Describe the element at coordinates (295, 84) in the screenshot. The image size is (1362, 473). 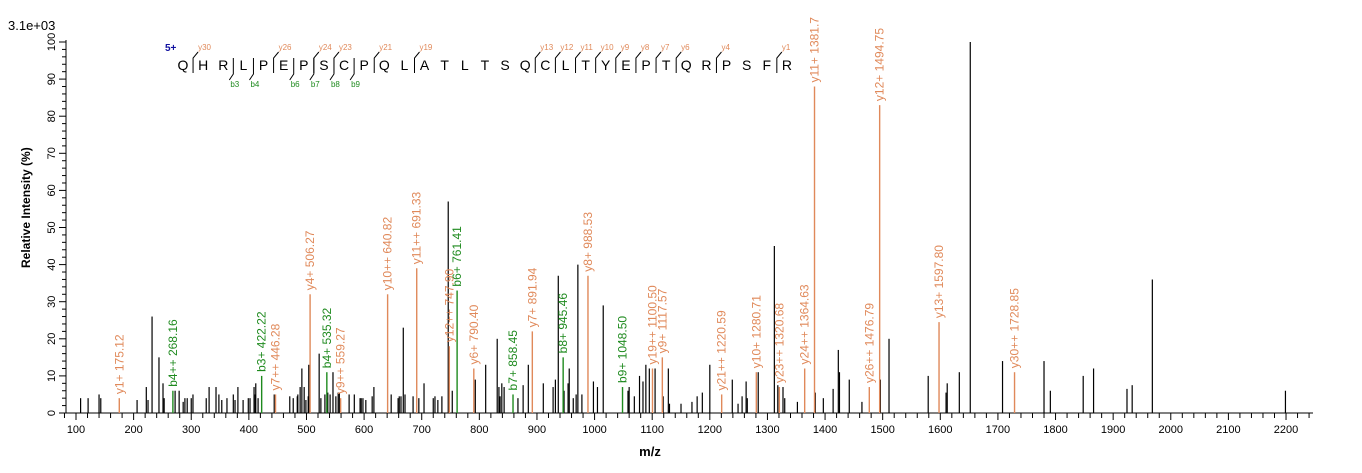
I see `b-fragment-label: b6` at that location.